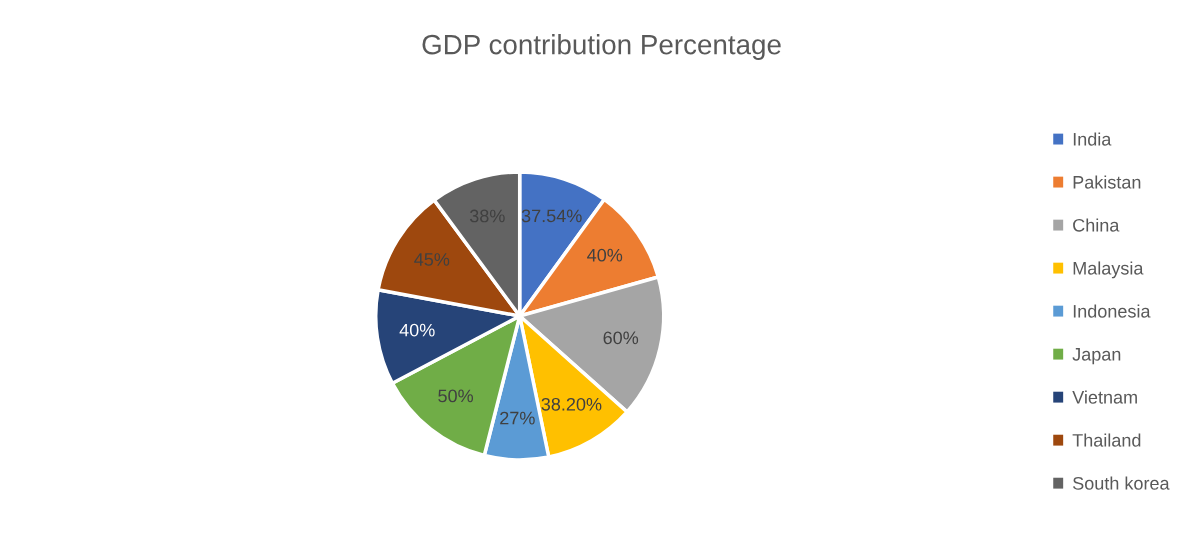 Image resolution: width=1203 pixels, height=553 pixels. I want to click on legend-label: Pakistan, so click(1107, 182).